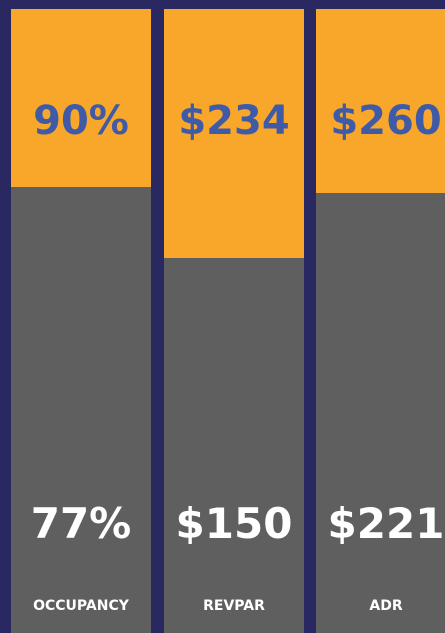 The image size is (445, 633). I want to click on bottom-value: $221, so click(386, 523).